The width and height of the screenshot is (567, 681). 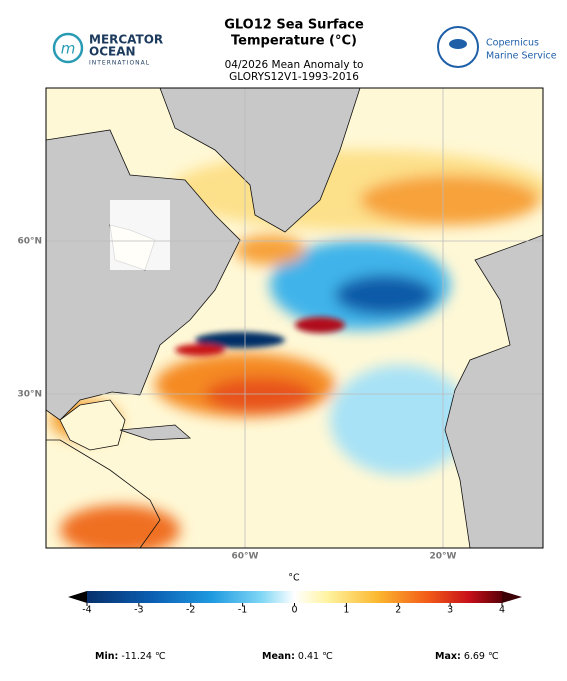 I want to click on stat-value: -11.24 ℃, so click(x=143, y=656).